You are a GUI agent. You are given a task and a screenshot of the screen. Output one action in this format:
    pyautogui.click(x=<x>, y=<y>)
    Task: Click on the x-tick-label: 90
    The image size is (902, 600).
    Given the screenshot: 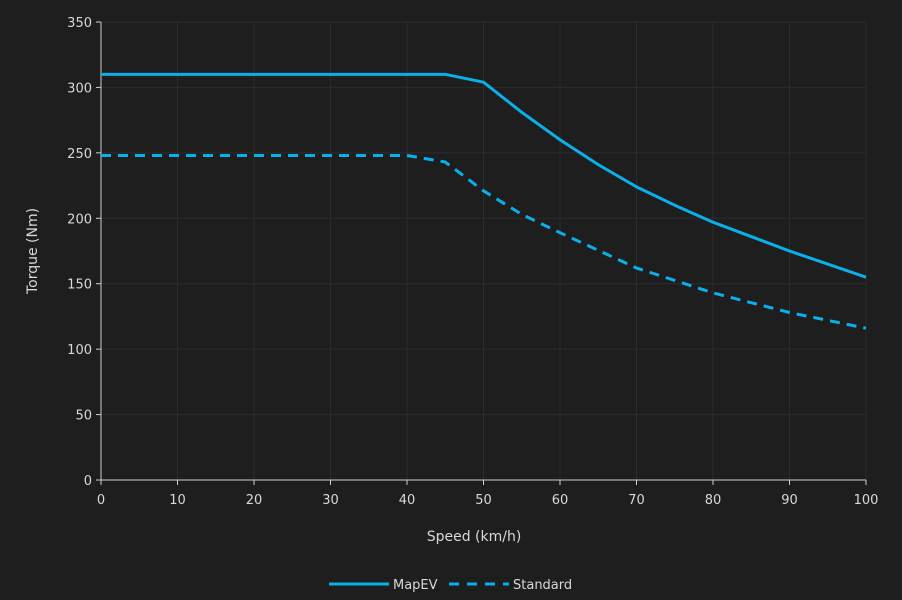 What is the action you would take?
    pyautogui.click(x=789, y=500)
    